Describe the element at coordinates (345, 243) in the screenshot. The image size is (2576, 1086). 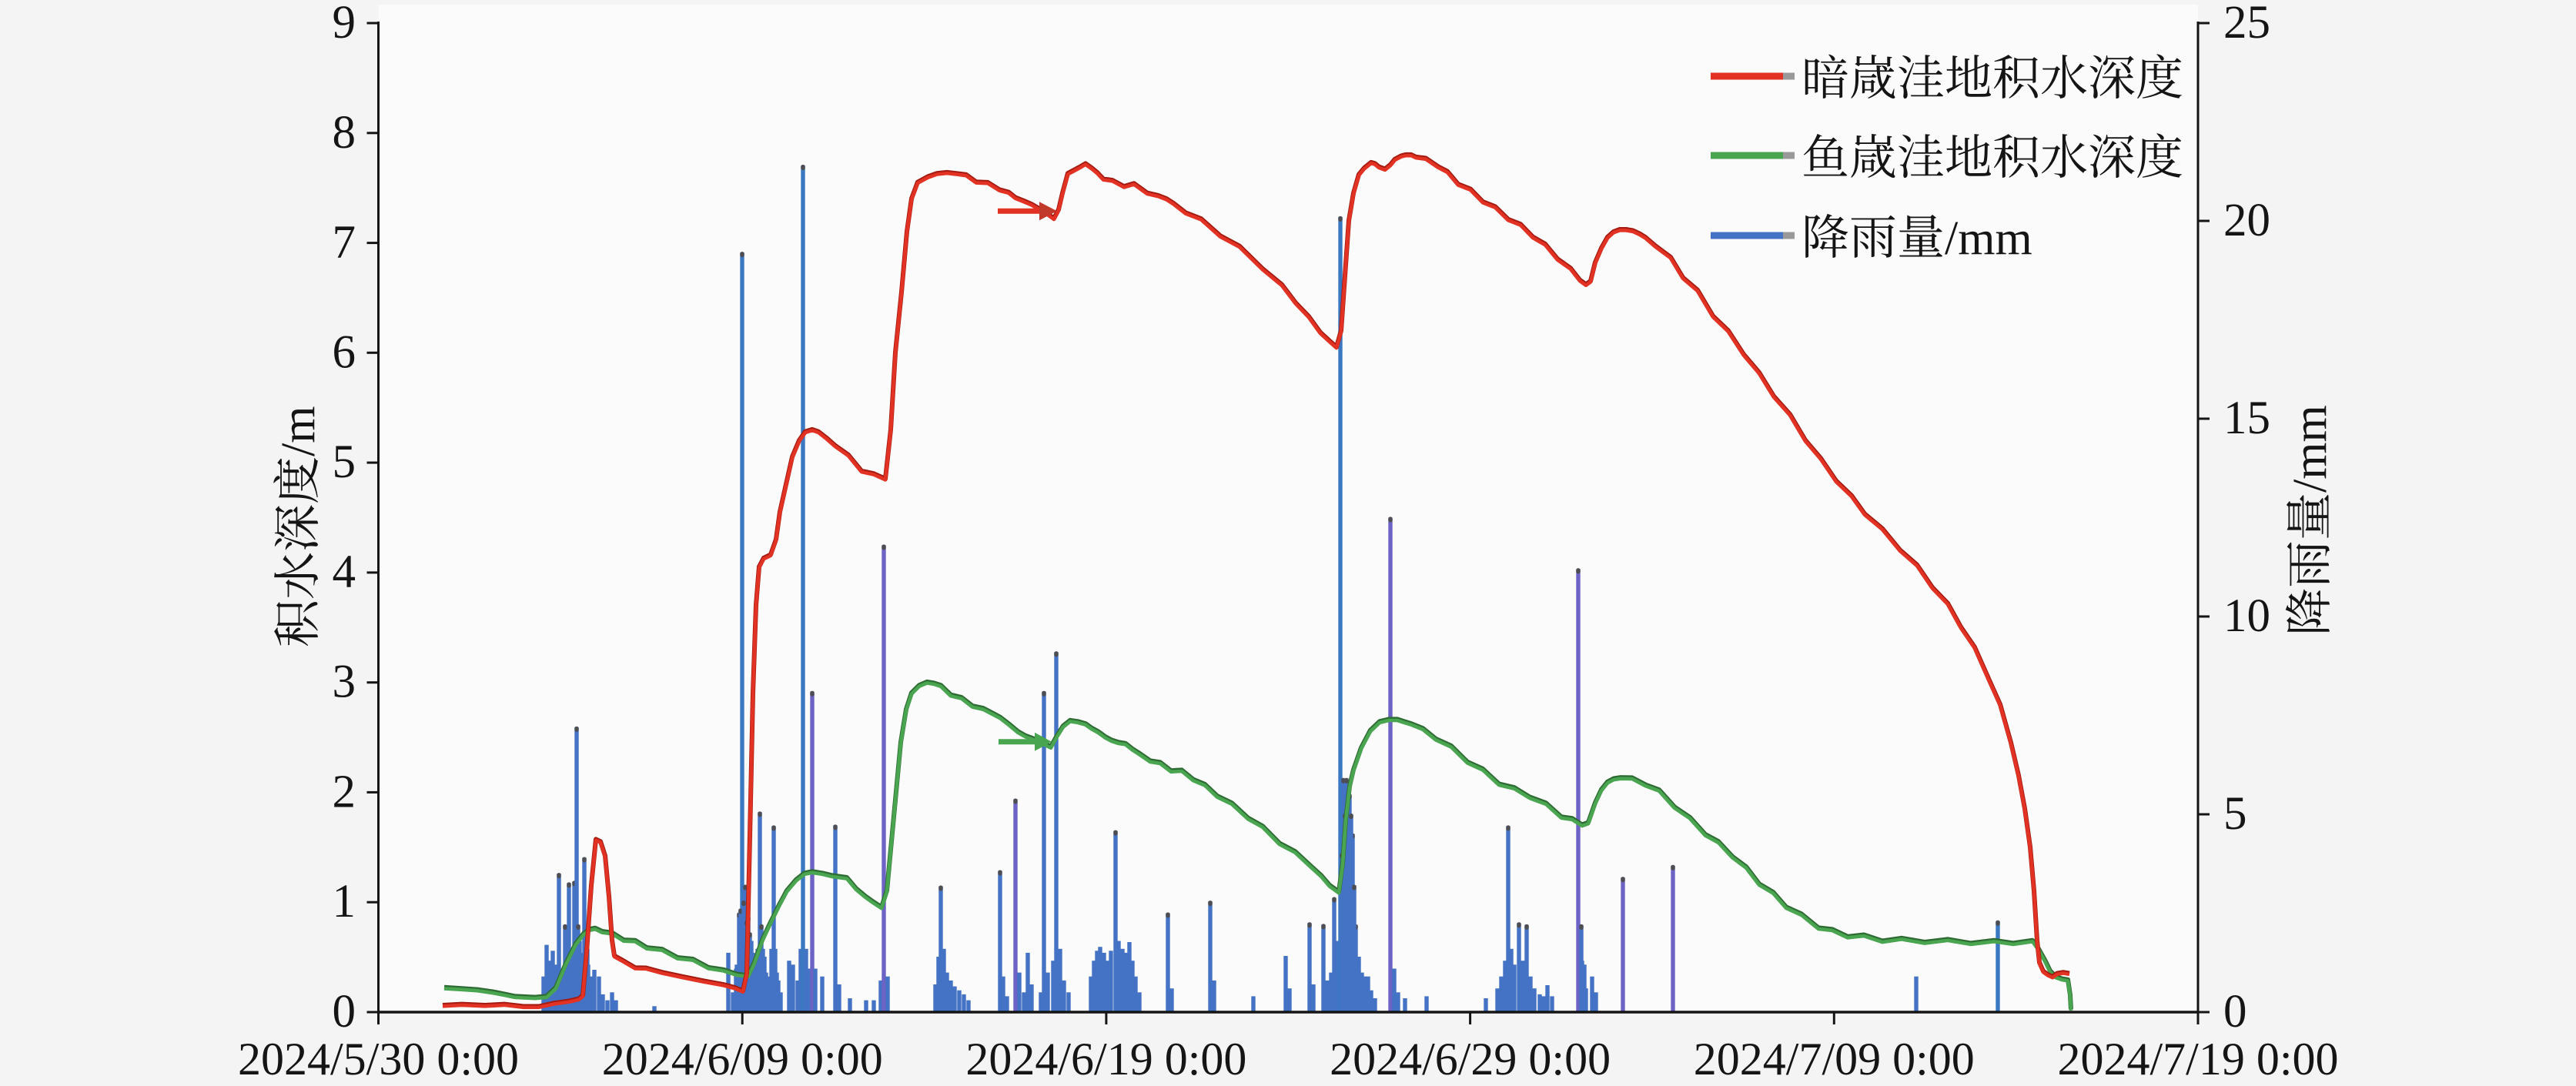
I see `svg-text: 7` at that location.